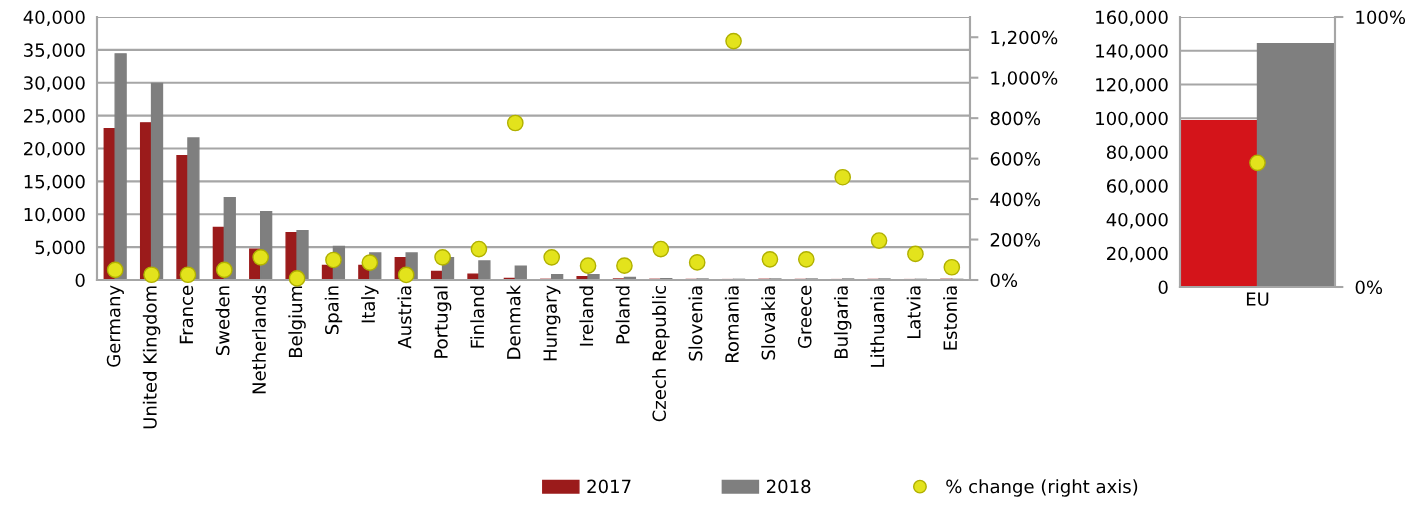 Image resolution: width=1425 pixels, height=513 pixels. Describe the element at coordinates (877, 326) in the screenshot. I see `x-tick-label: Lithuania` at that location.